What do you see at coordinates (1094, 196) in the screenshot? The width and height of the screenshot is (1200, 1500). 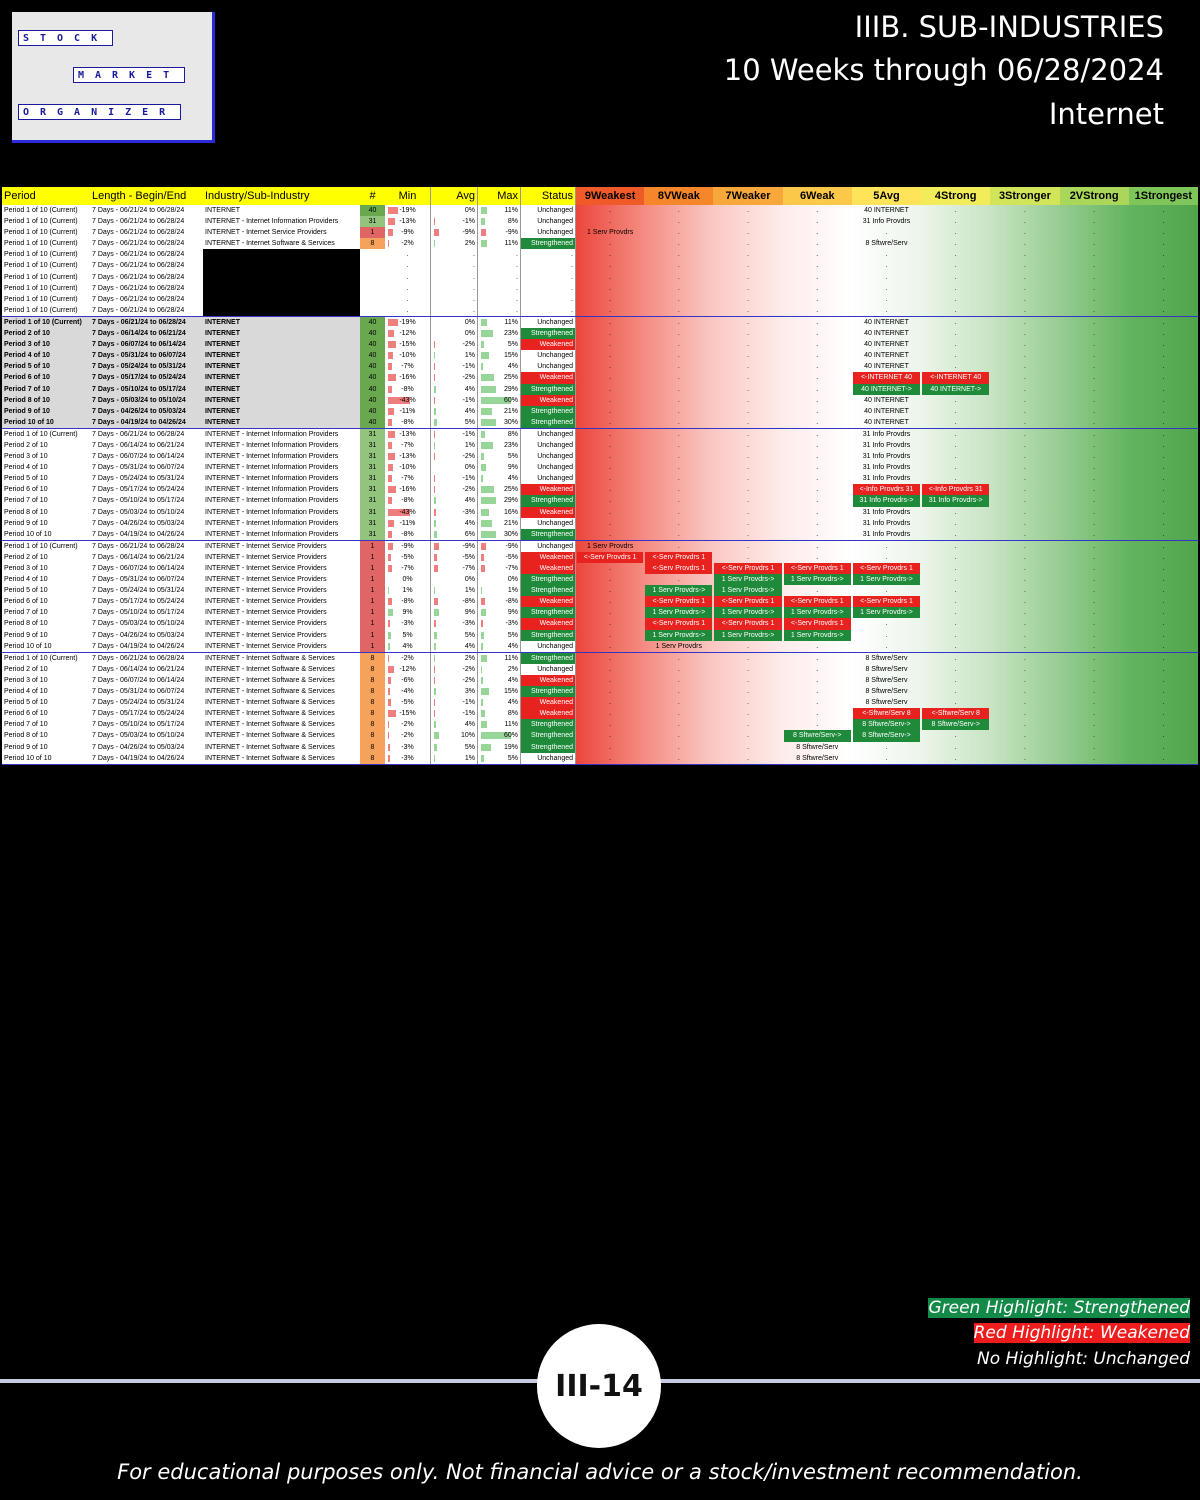 I see `column-header: 2VStrong` at bounding box center [1094, 196].